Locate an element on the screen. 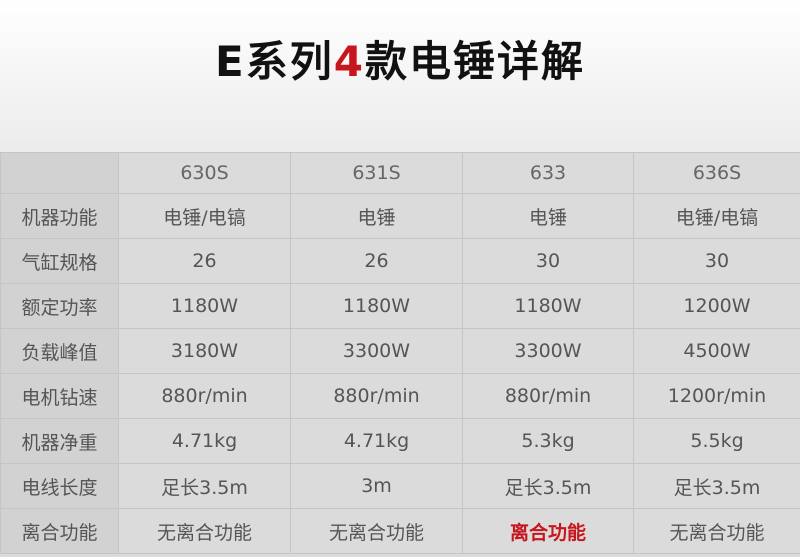 The width and height of the screenshot is (800, 557). table-row: 气缸规格 26 26 30 30 is located at coordinates (400, 261).